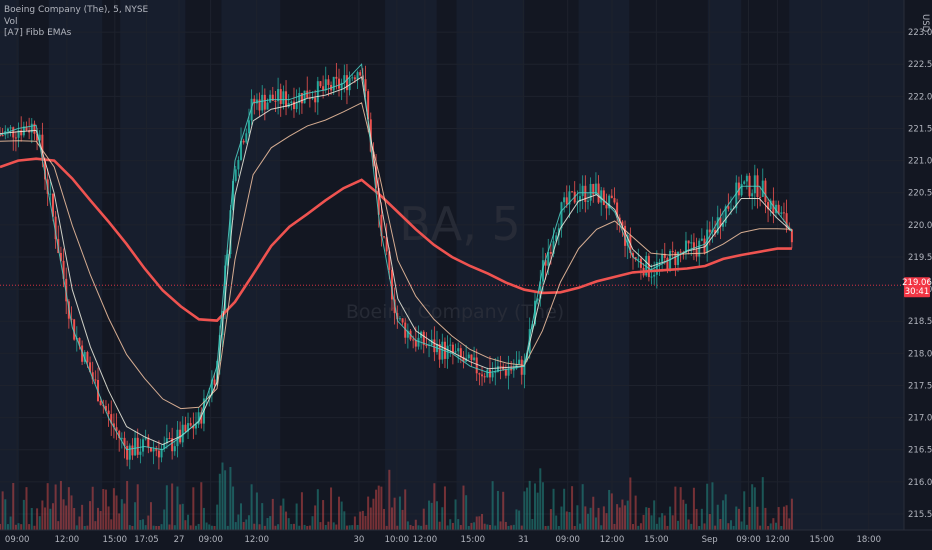  I want to click on time-tick-label: 09:00, so click(17, 540).